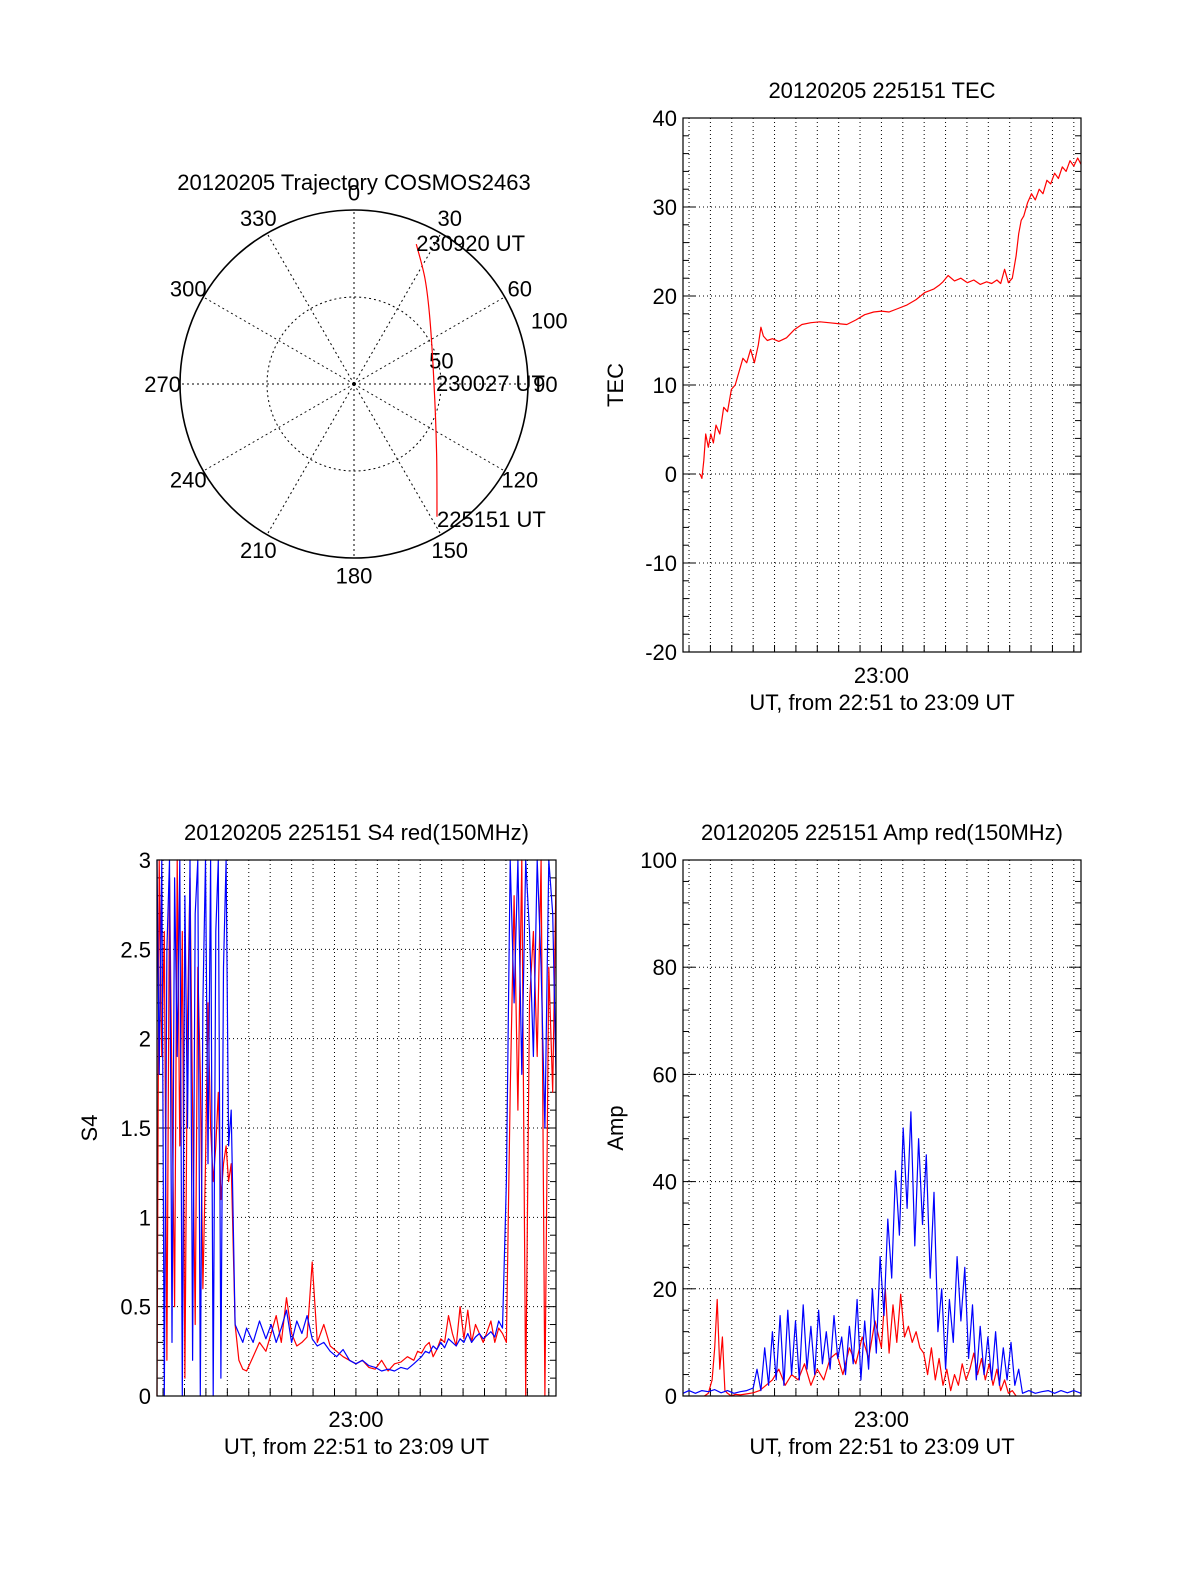 Image resolution: width=1200 pixels, height=1575 pixels. I want to click on y-tick-label: 10, so click(665, 385).